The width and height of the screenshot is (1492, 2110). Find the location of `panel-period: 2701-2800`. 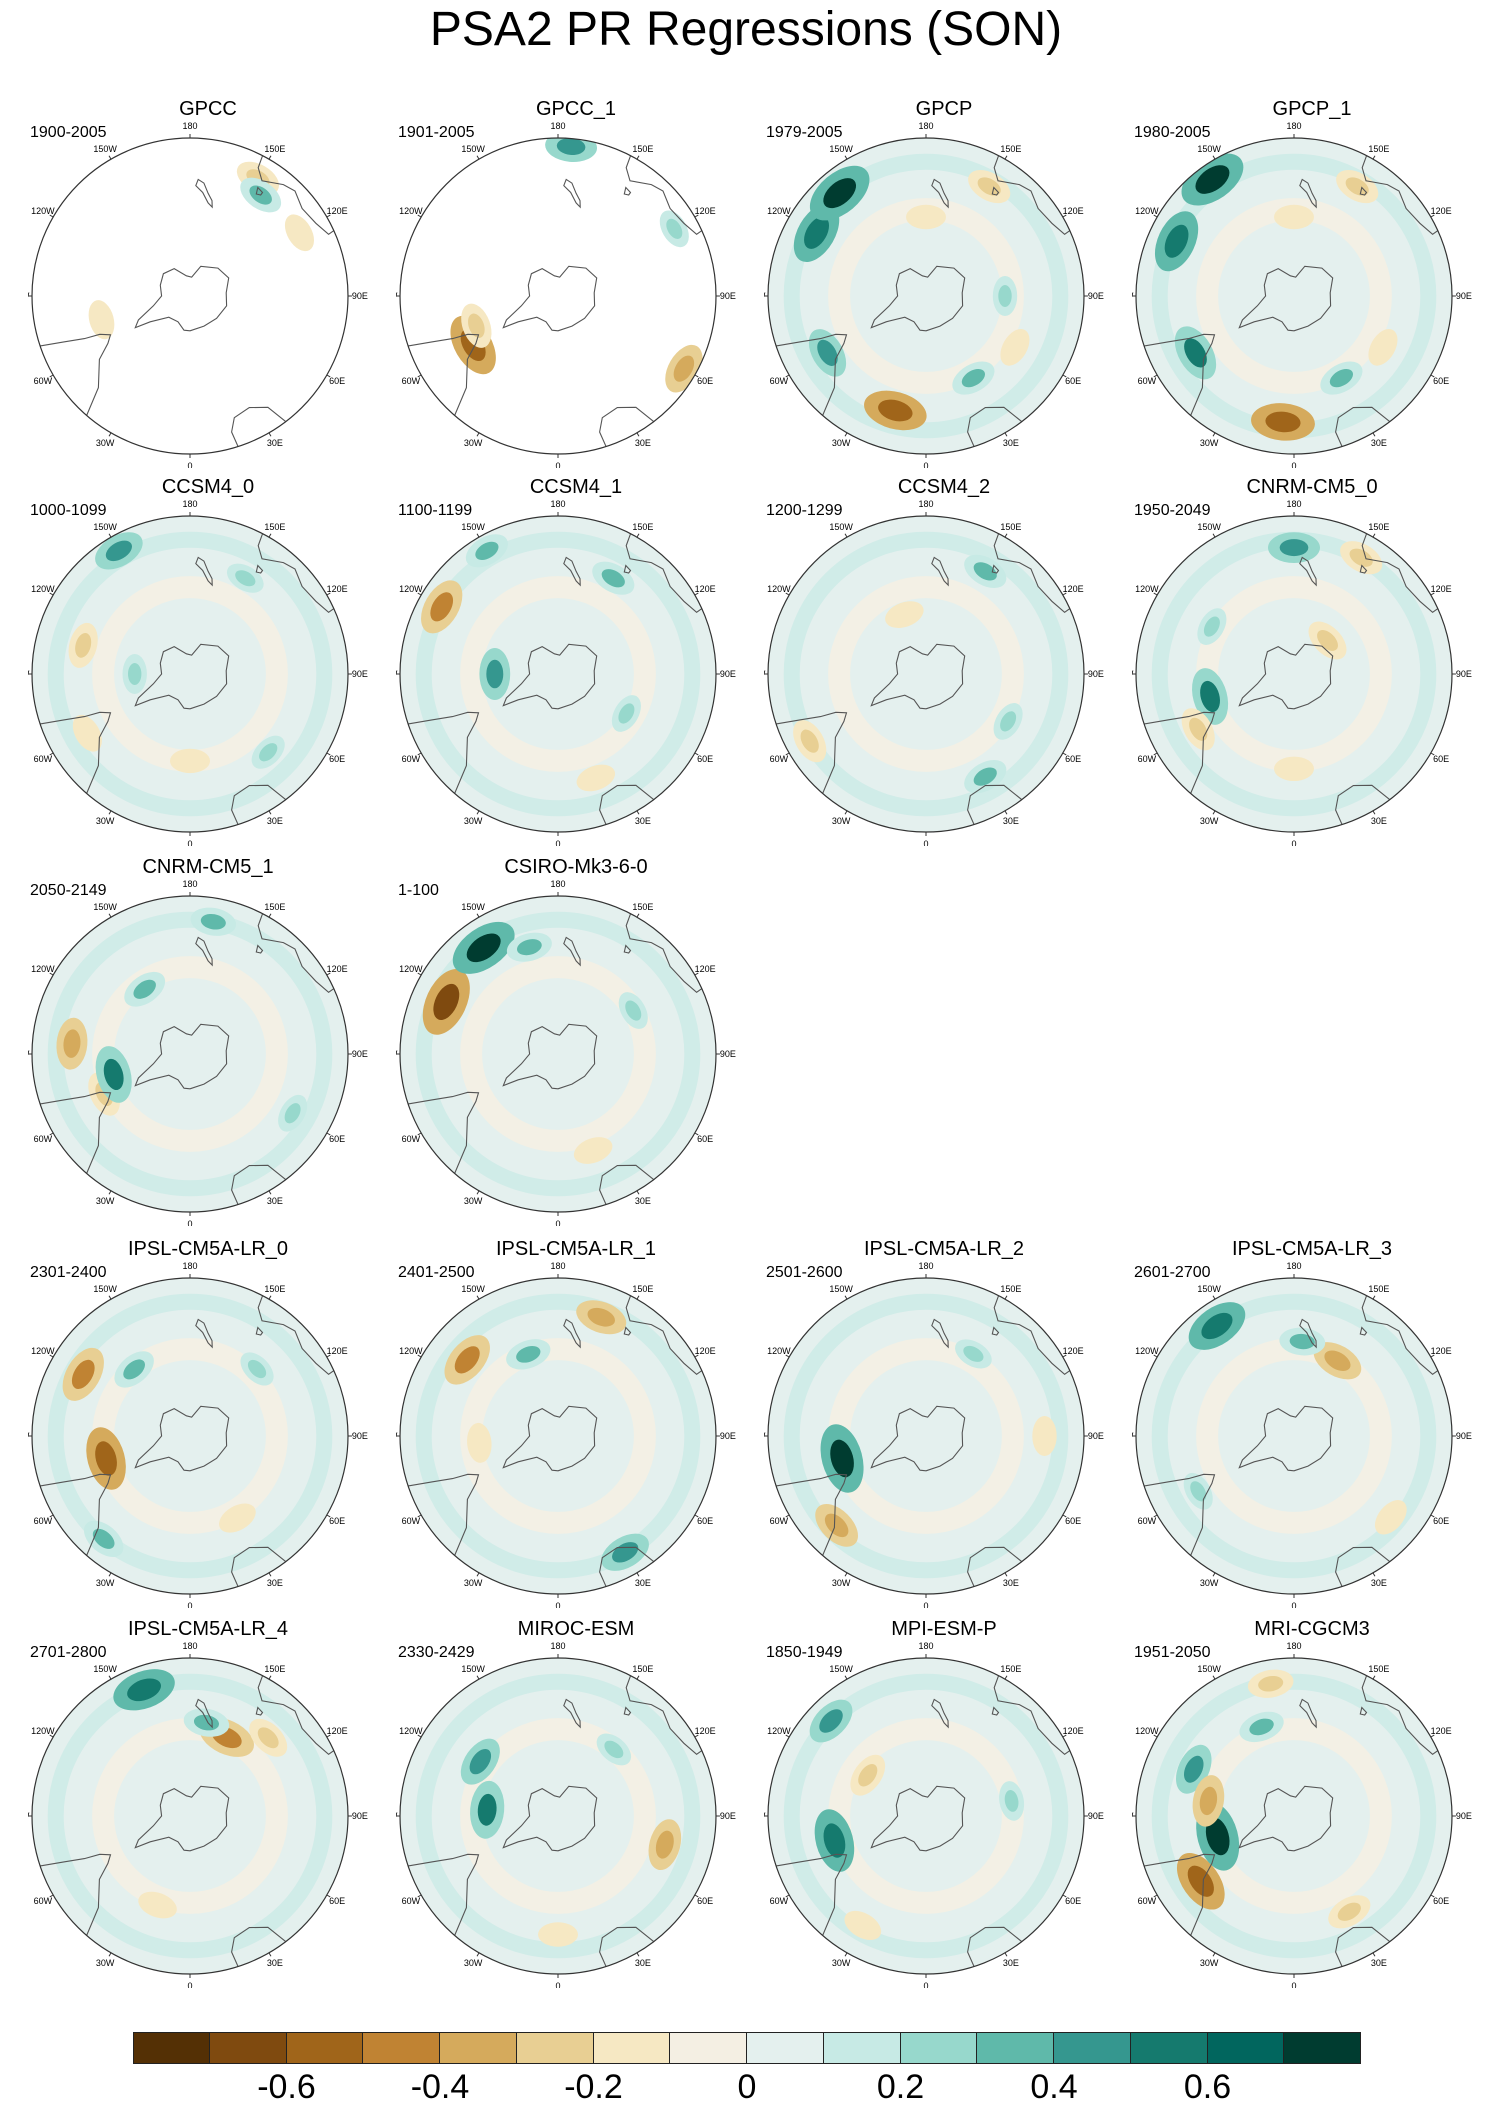

panel-period: 2701-2800 is located at coordinates (68, 1652).